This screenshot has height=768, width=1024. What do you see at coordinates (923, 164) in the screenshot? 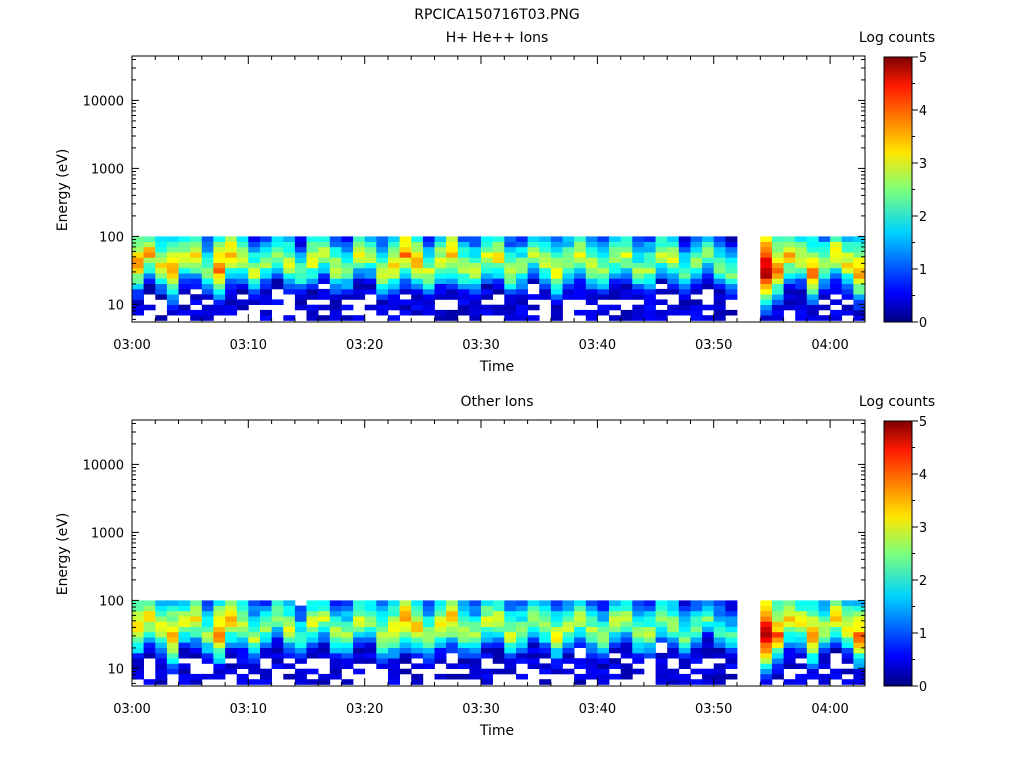
I see `colorbar-tick-label: 3` at bounding box center [923, 164].